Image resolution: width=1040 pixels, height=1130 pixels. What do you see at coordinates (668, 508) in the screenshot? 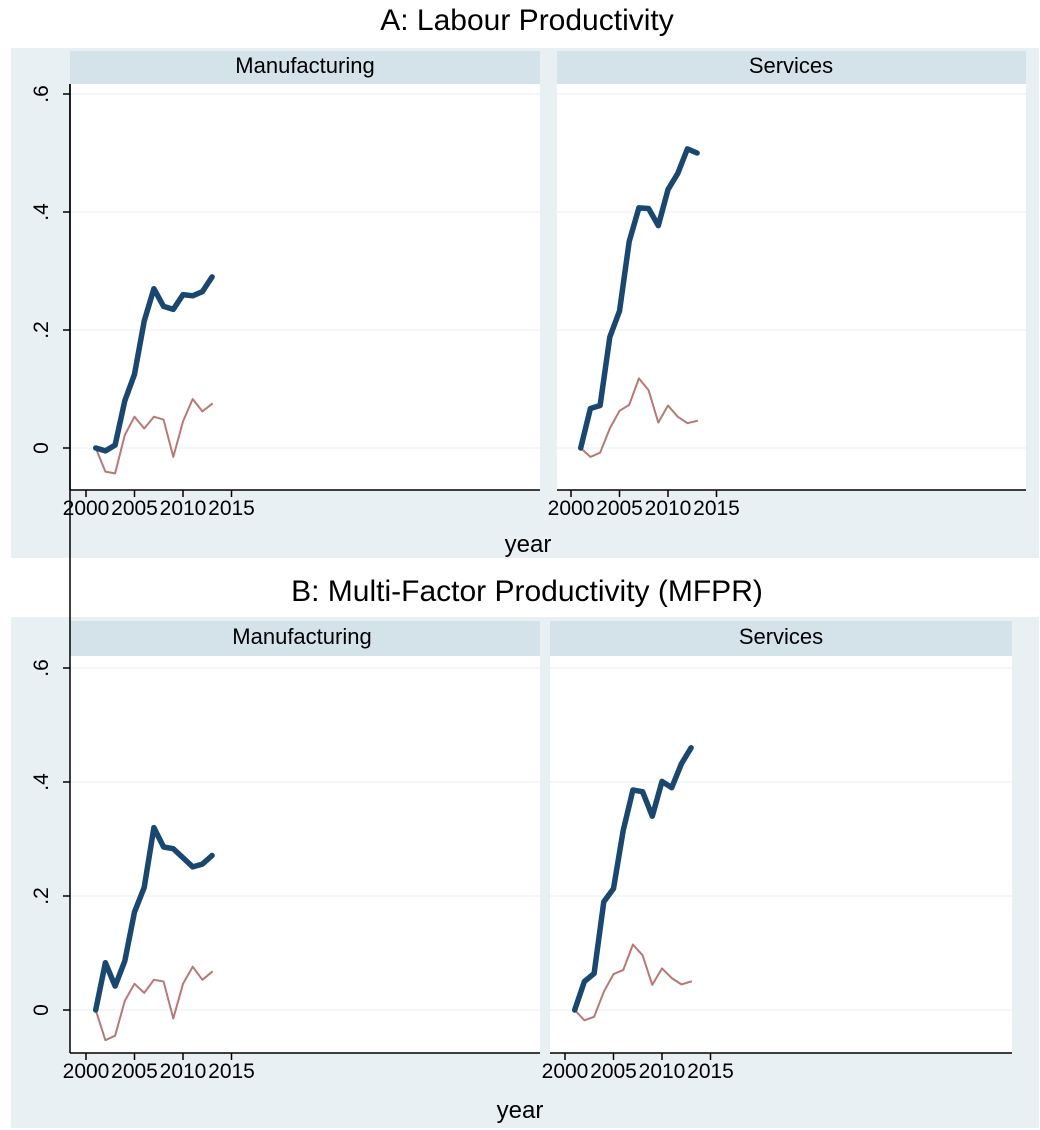
I see `panel-a-services-x-tick-label: 2010` at bounding box center [668, 508].